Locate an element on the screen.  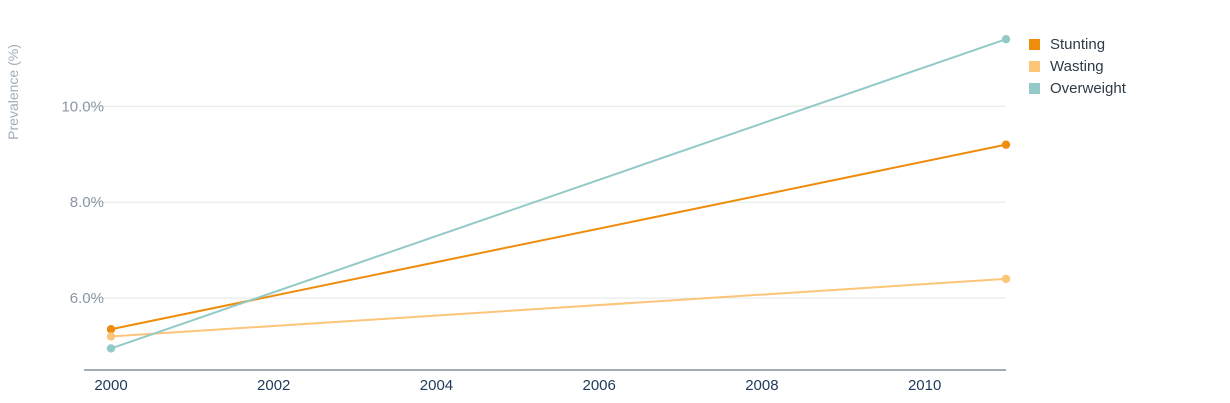
legend-item-wasting: Wasting is located at coordinates (1077, 66).